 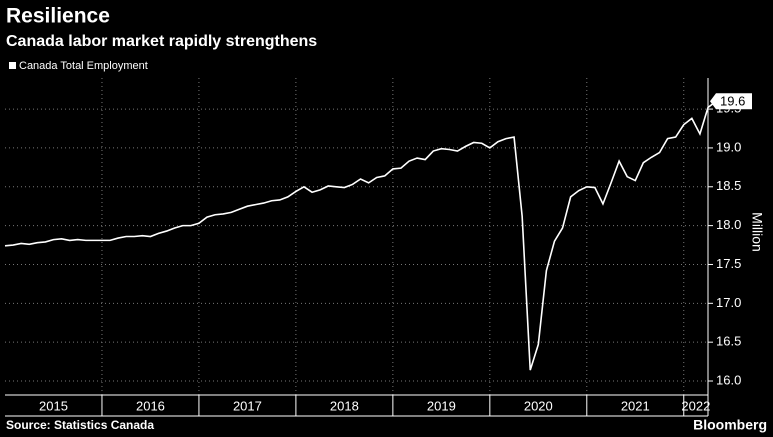 I want to click on legend-swatch, so click(x=12, y=65).